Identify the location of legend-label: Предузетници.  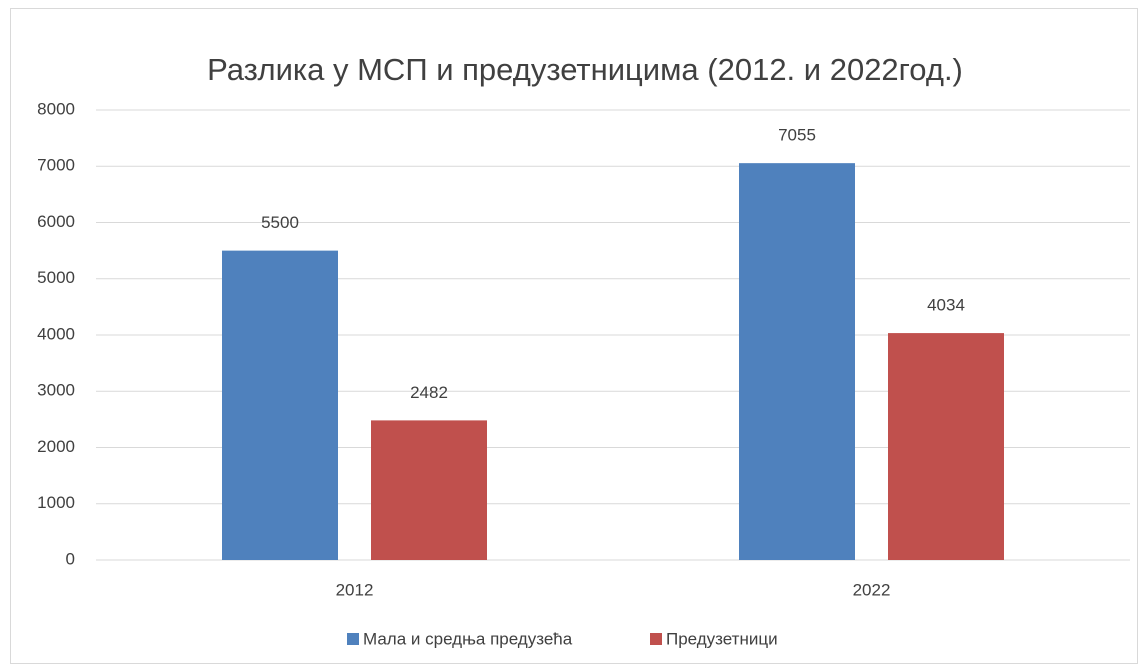
(722, 638).